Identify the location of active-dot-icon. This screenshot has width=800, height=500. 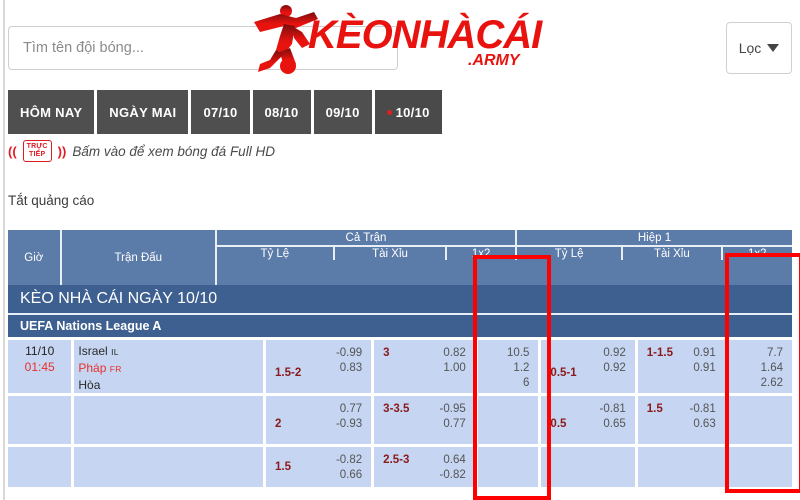
(389, 112).